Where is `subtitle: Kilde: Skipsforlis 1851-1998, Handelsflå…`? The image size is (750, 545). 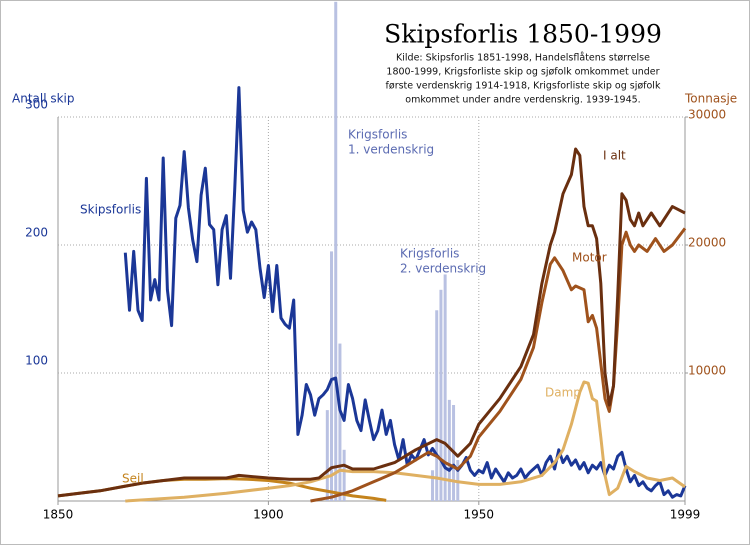
subtitle: Kilde: Skipsforlis 1851-1998, Handelsflå… is located at coordinates (523, 58).